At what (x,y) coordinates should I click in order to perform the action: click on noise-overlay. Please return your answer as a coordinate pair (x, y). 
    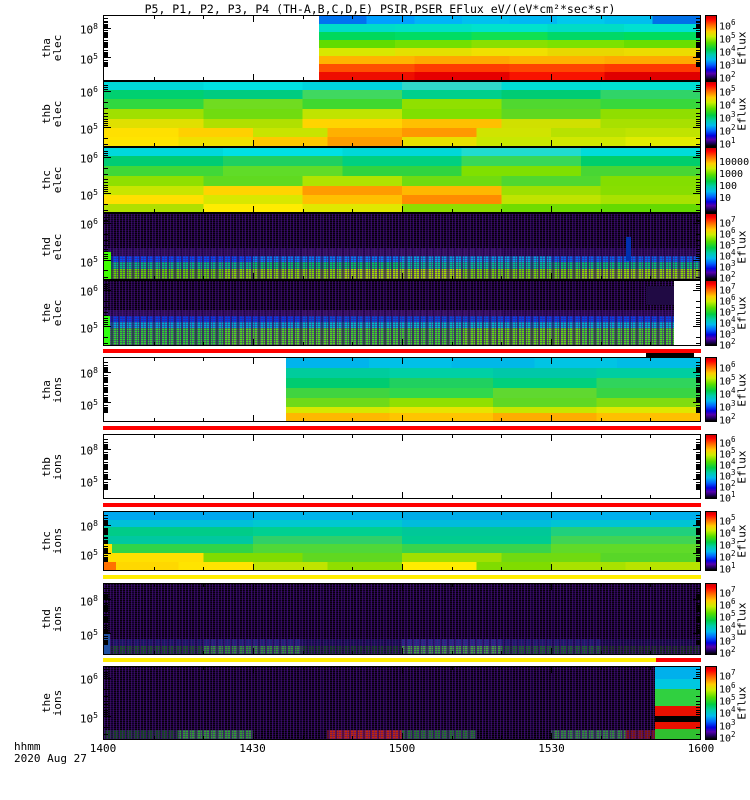
    Looking at the image, I should click on (402, 313).